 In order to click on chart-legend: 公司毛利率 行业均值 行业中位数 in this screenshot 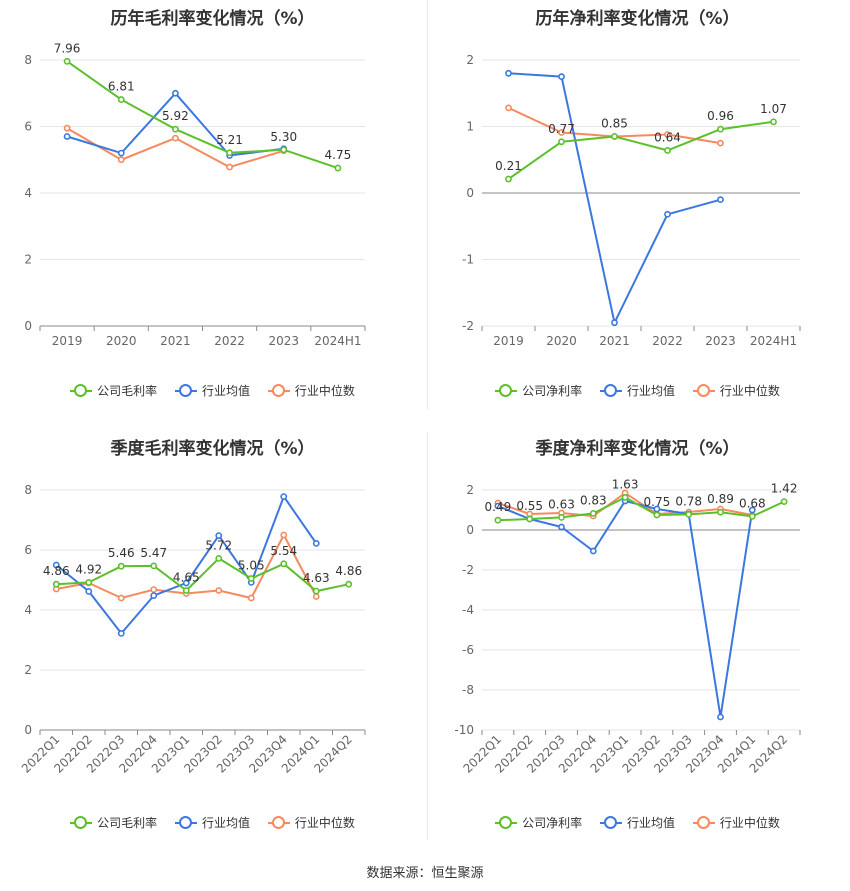, I will do `click(212, 391)`.